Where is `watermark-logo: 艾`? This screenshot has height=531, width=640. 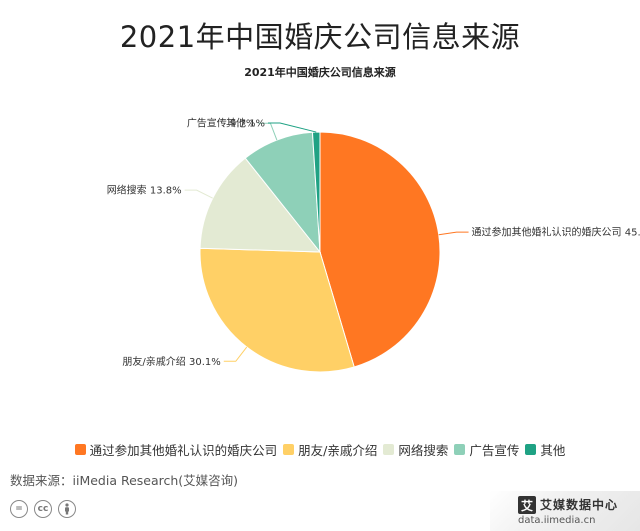 watermark-logo: 艾 is located at coordinates (527, 505).